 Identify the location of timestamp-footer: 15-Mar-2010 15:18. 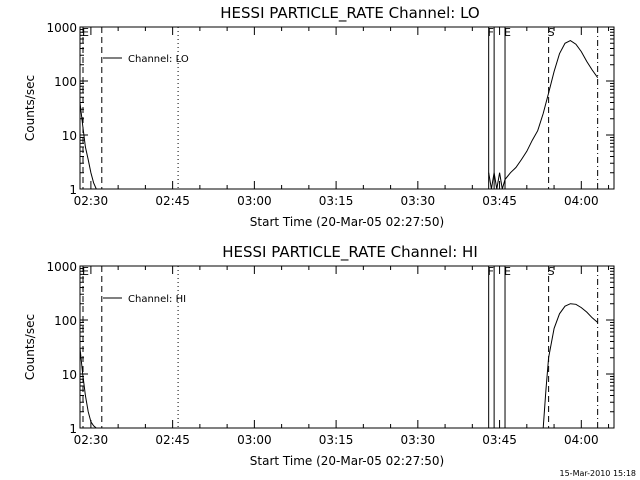
(598, 473).